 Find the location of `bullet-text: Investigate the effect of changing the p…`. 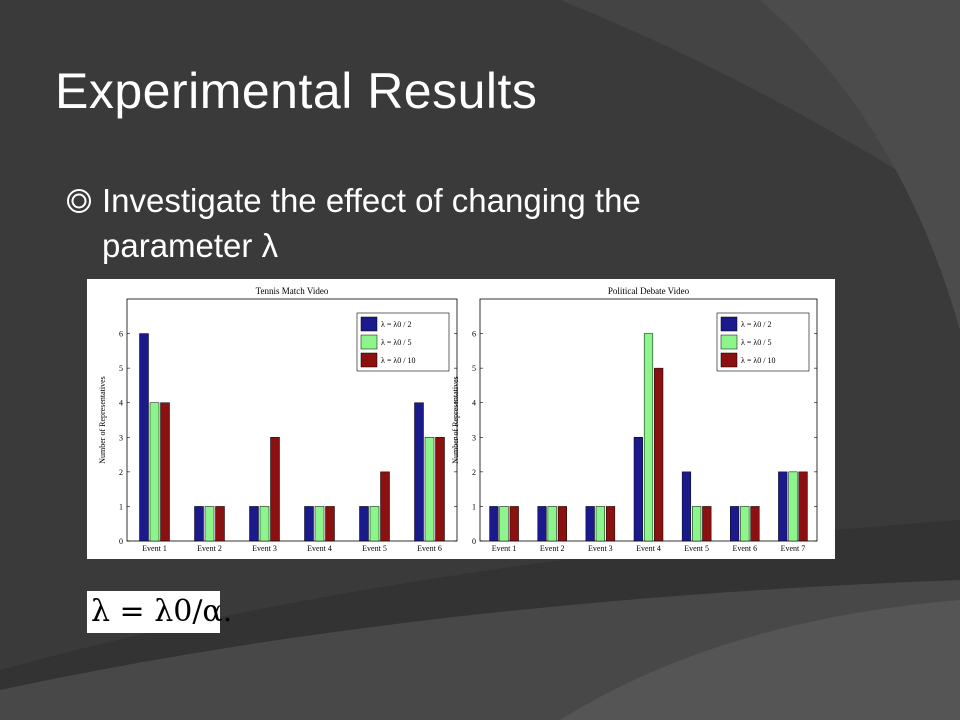

bullet-text: Investigate the effect of changing the p… is located at coordinates (371, 223).